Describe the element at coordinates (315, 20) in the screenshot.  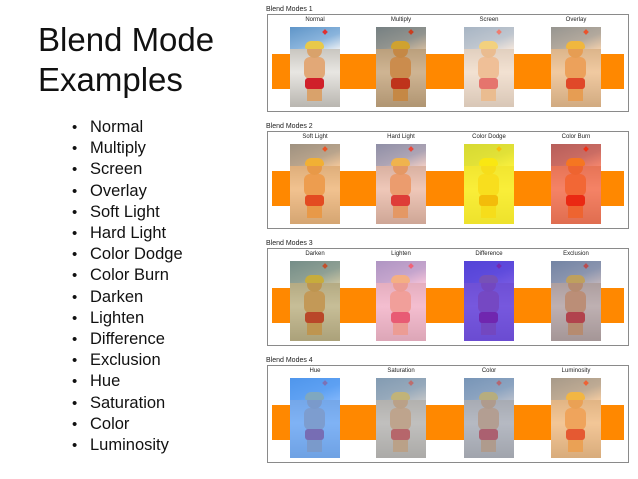
I see `mode-label: Normal` at that location.